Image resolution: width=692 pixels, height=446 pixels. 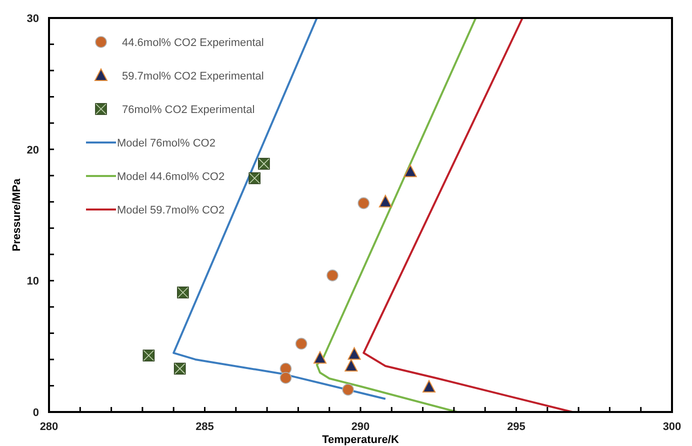 What do you see at coordinates (171, 177) in the screenshot?
I see `legend-label: Model 44.6mol% CO2` at bounding box center [171, 177].